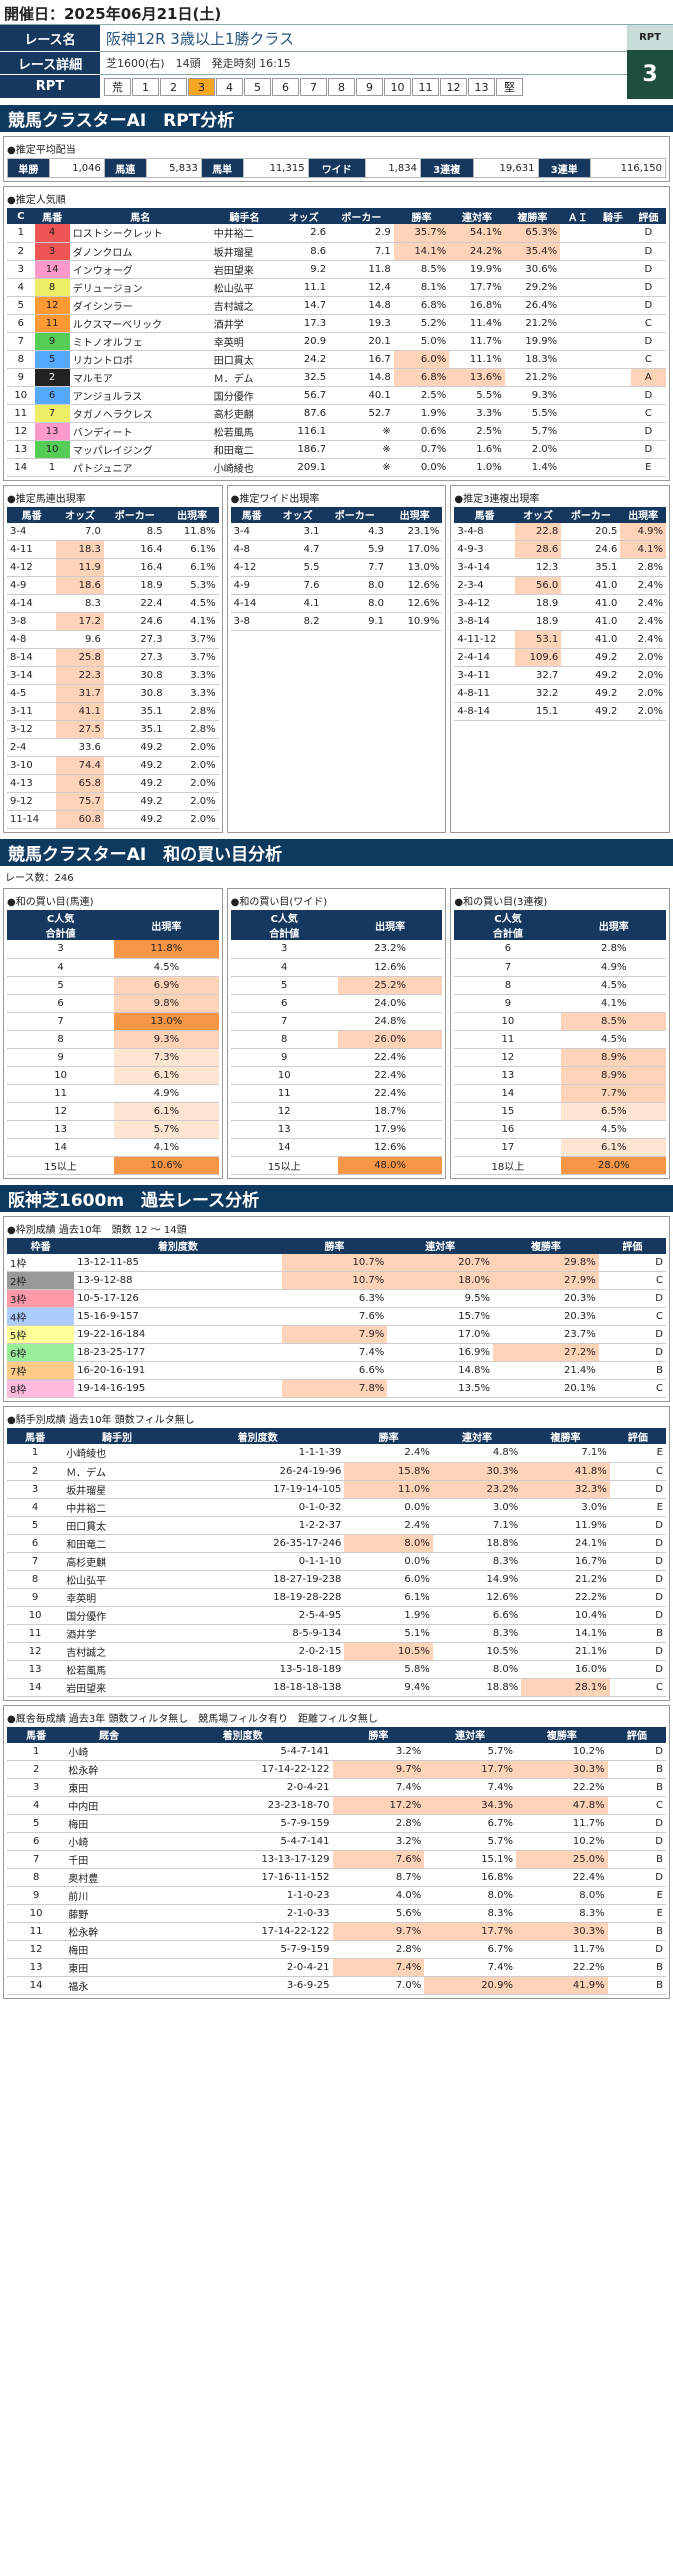  Describe the element at coordinates (477, 269) in the screenshot. I see `cell: 19.9%` at that location.